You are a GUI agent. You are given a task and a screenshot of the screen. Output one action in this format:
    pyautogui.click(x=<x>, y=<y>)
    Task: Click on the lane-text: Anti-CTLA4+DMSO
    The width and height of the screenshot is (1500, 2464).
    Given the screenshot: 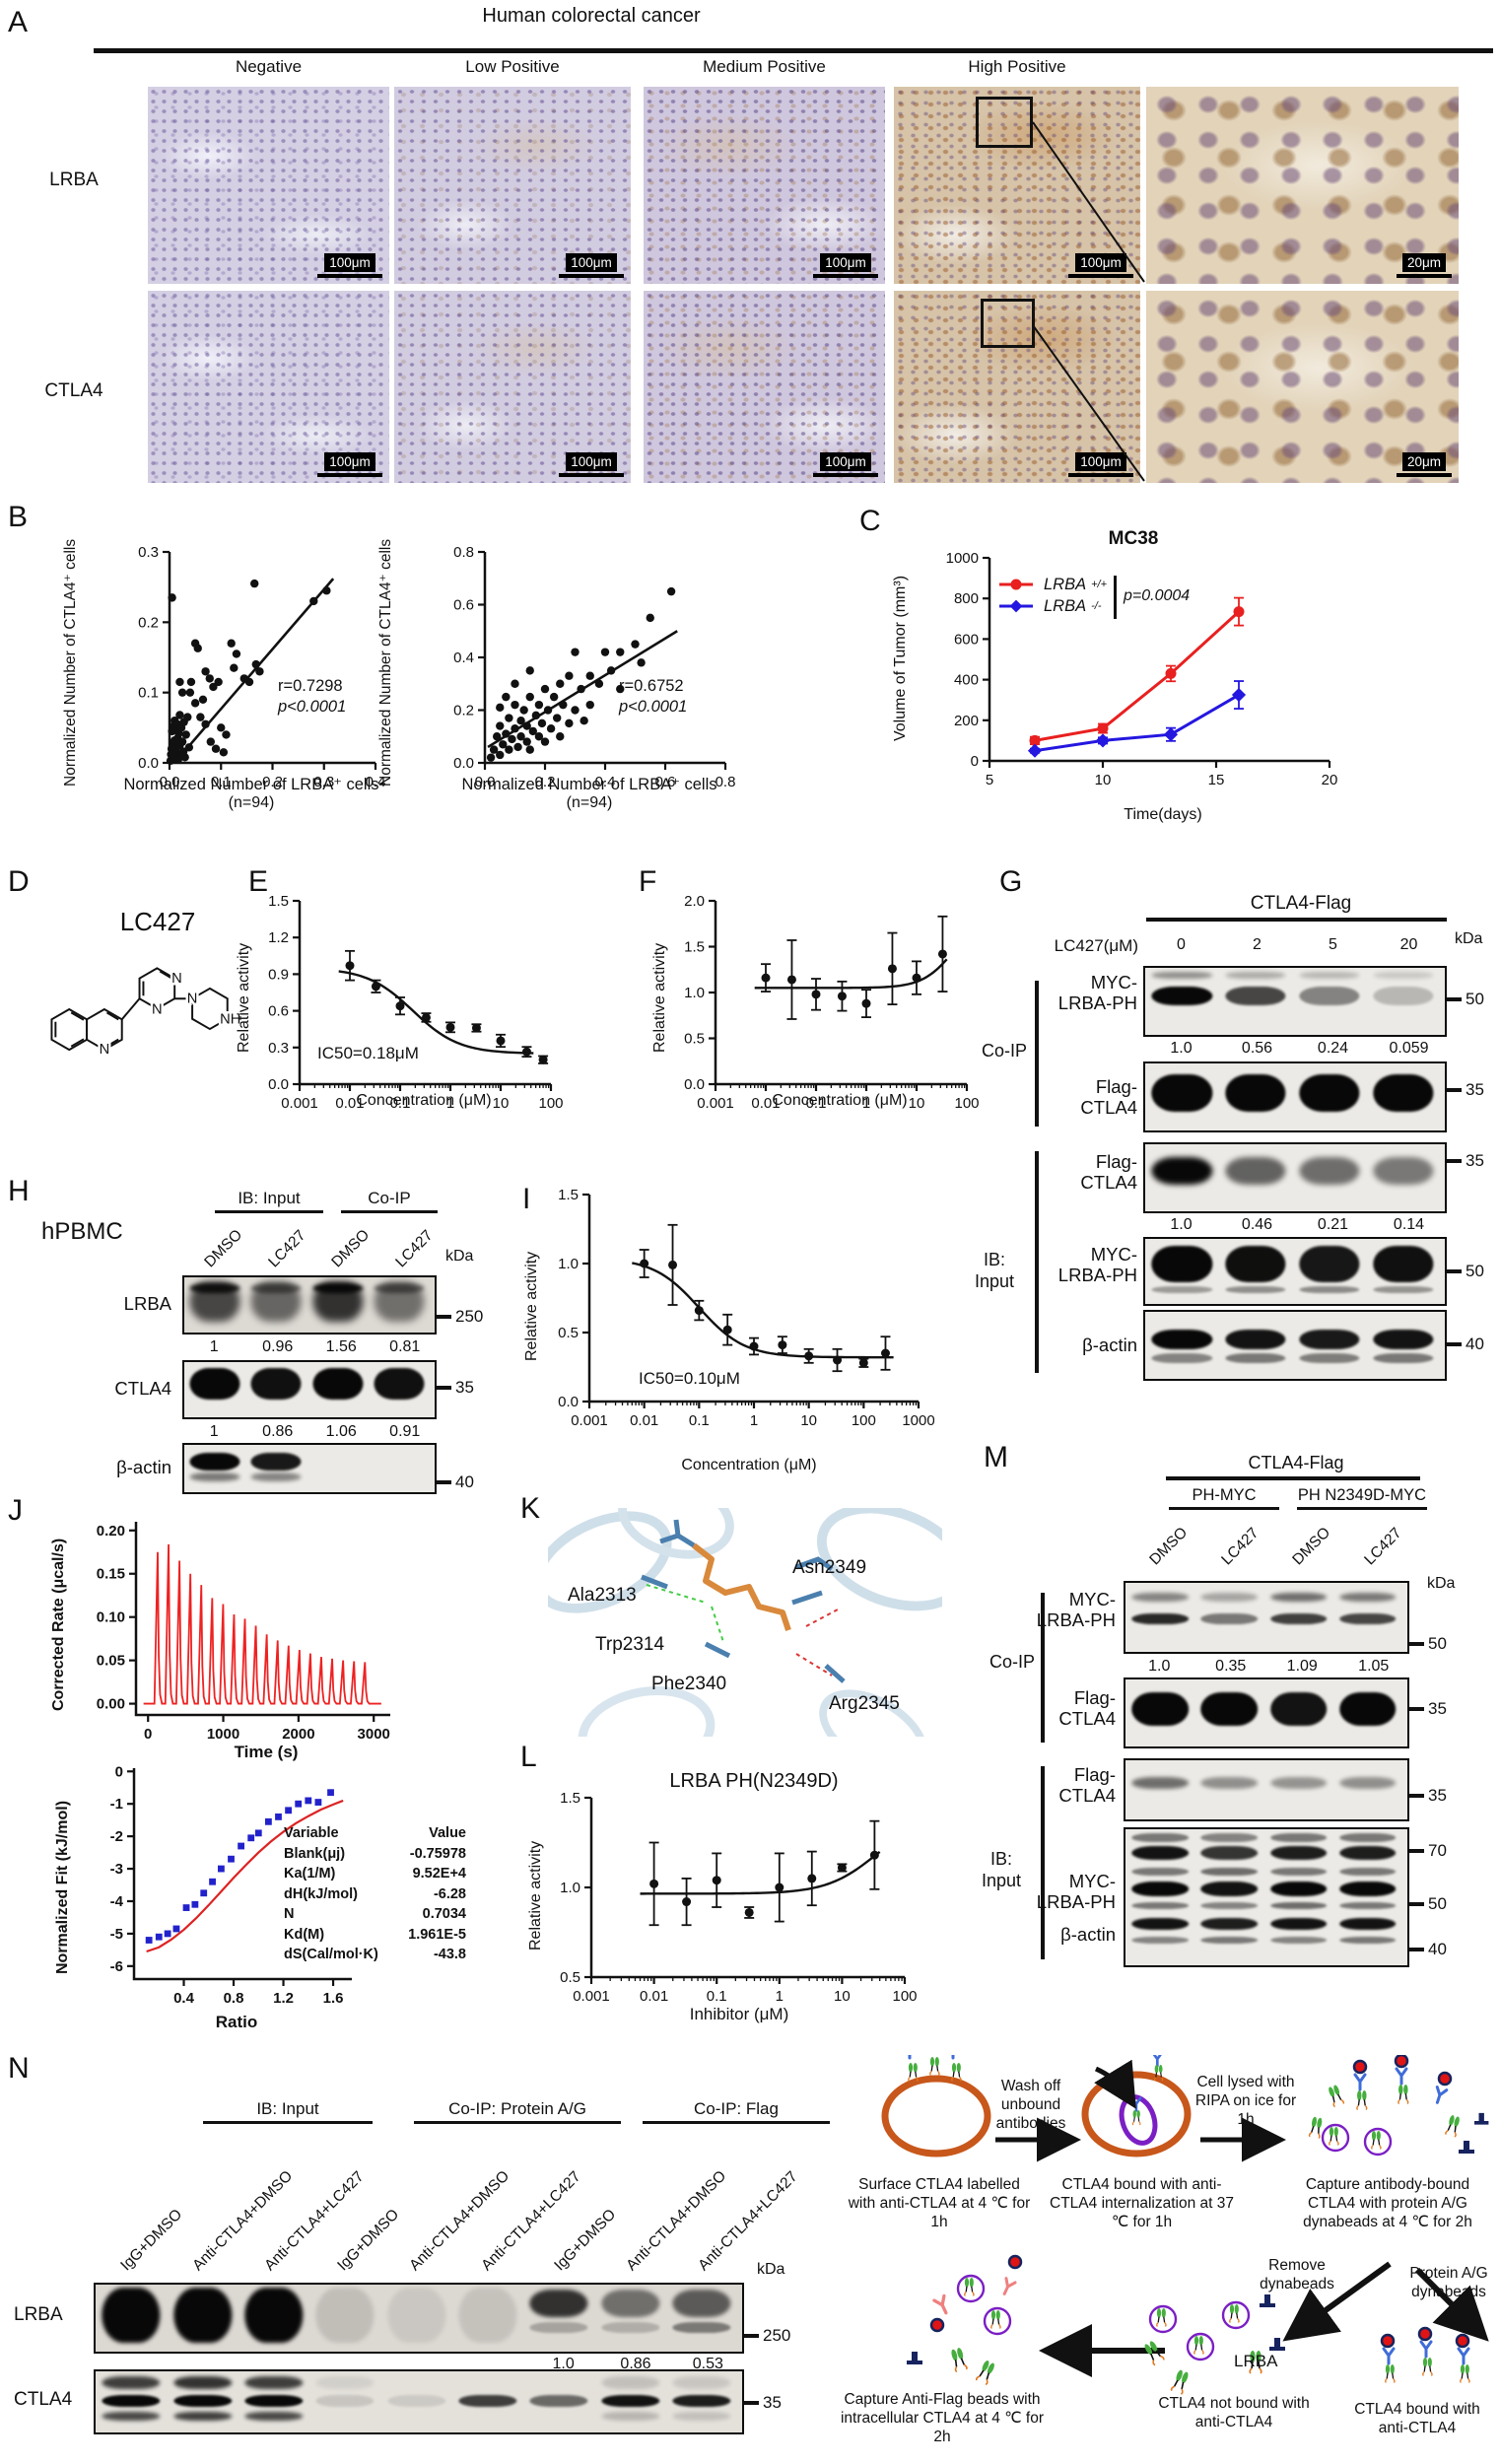 What is the action you would take?
    pyautogui.click(x=243, y=2221)
    